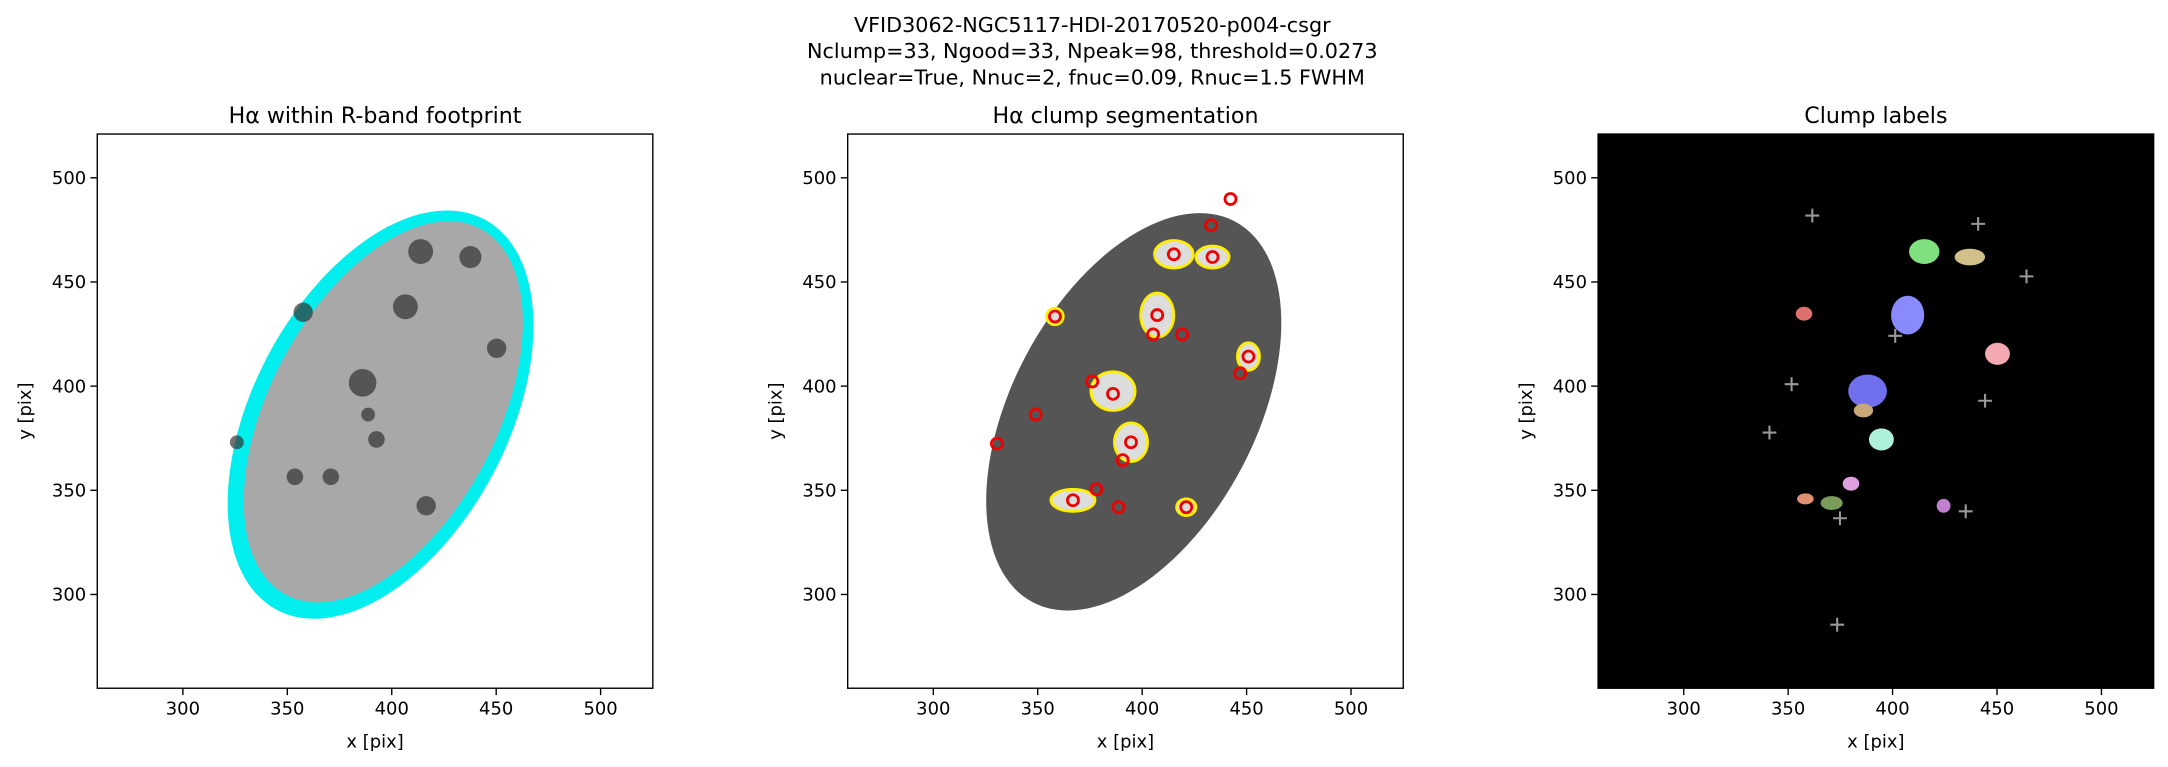  Describe the element at coordinates (375, 116) in the screenshot. I see `axes-title: Hα within R-band footprint` at that location.